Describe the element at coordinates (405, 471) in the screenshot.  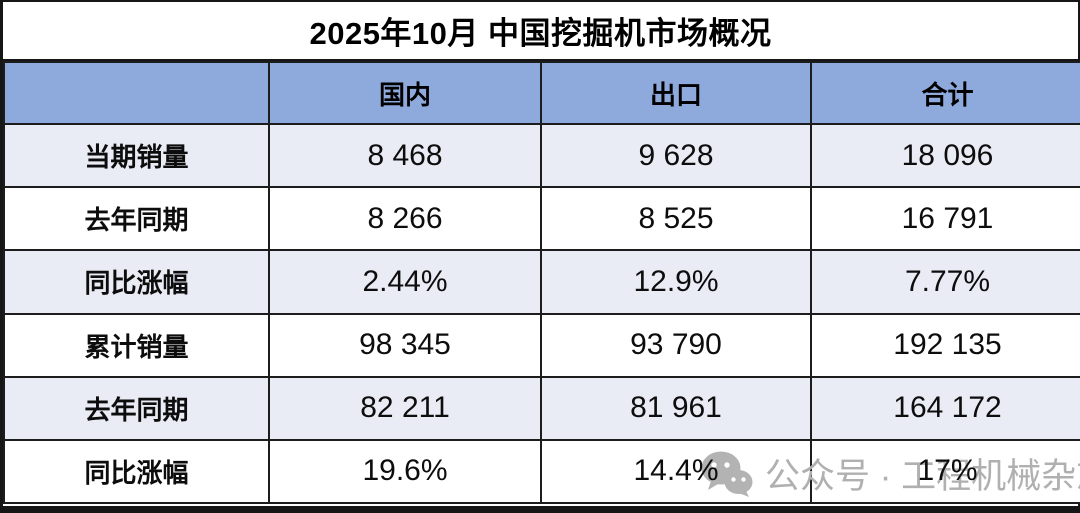
I see `value-cell: 19.6%` at that location.